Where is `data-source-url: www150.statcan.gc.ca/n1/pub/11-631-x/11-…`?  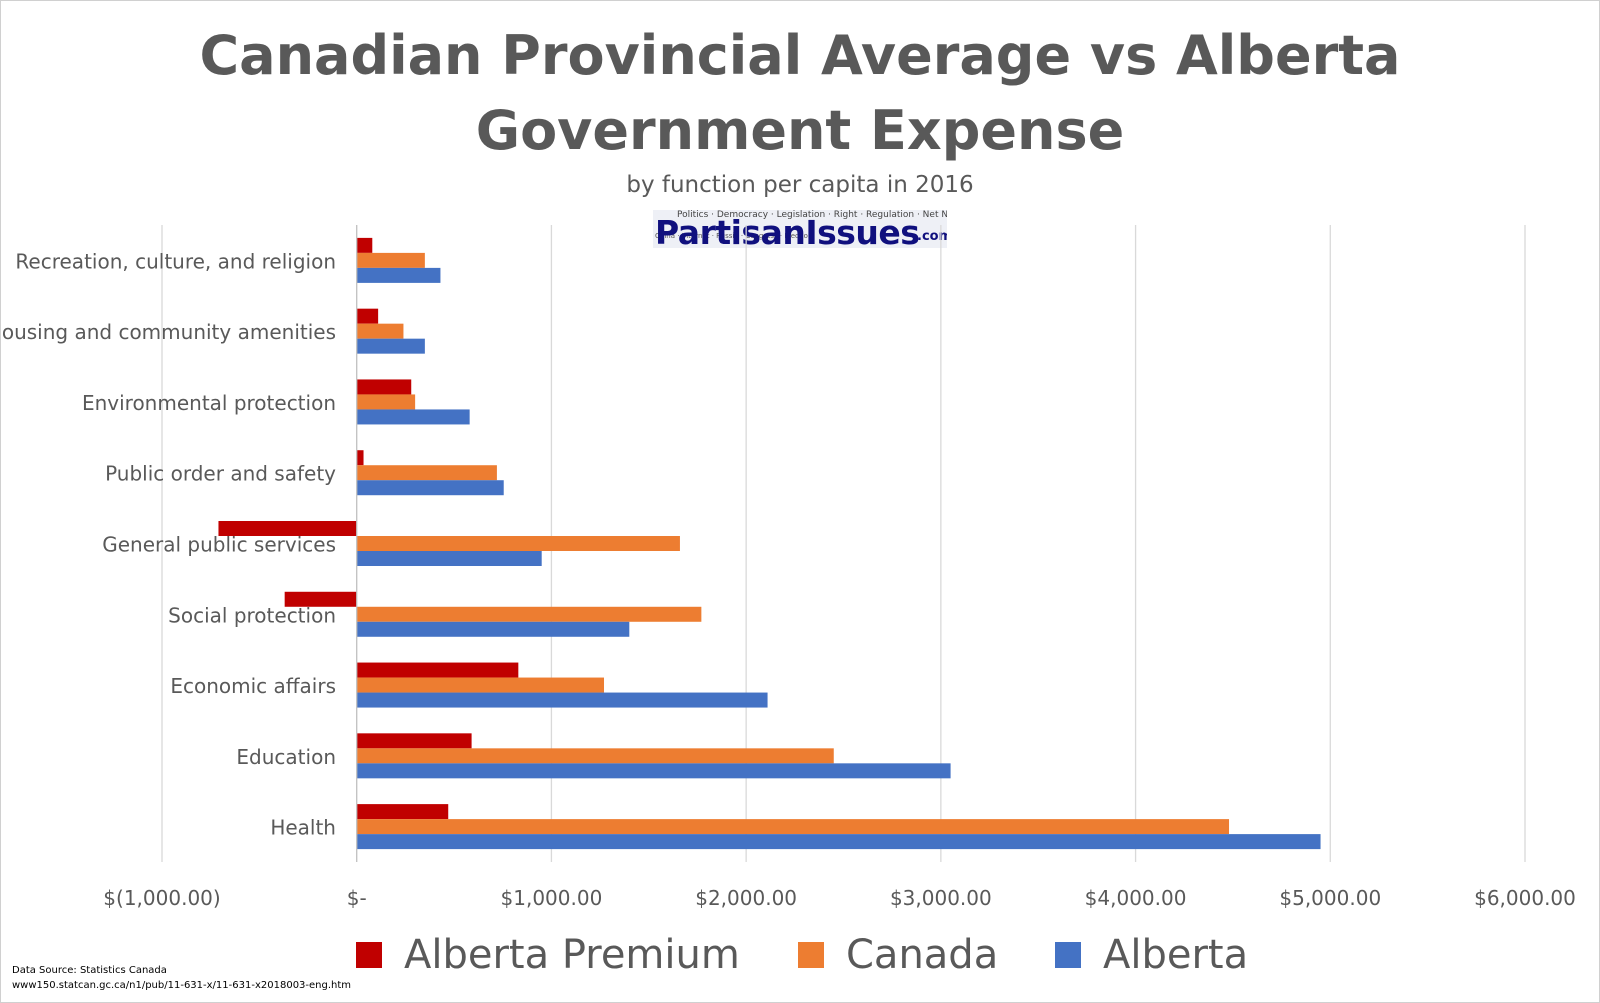
data-source-url: www150.statcan.gc.ca/n1/pub/11-631-x/11-… is located at coordinates (182, 985).